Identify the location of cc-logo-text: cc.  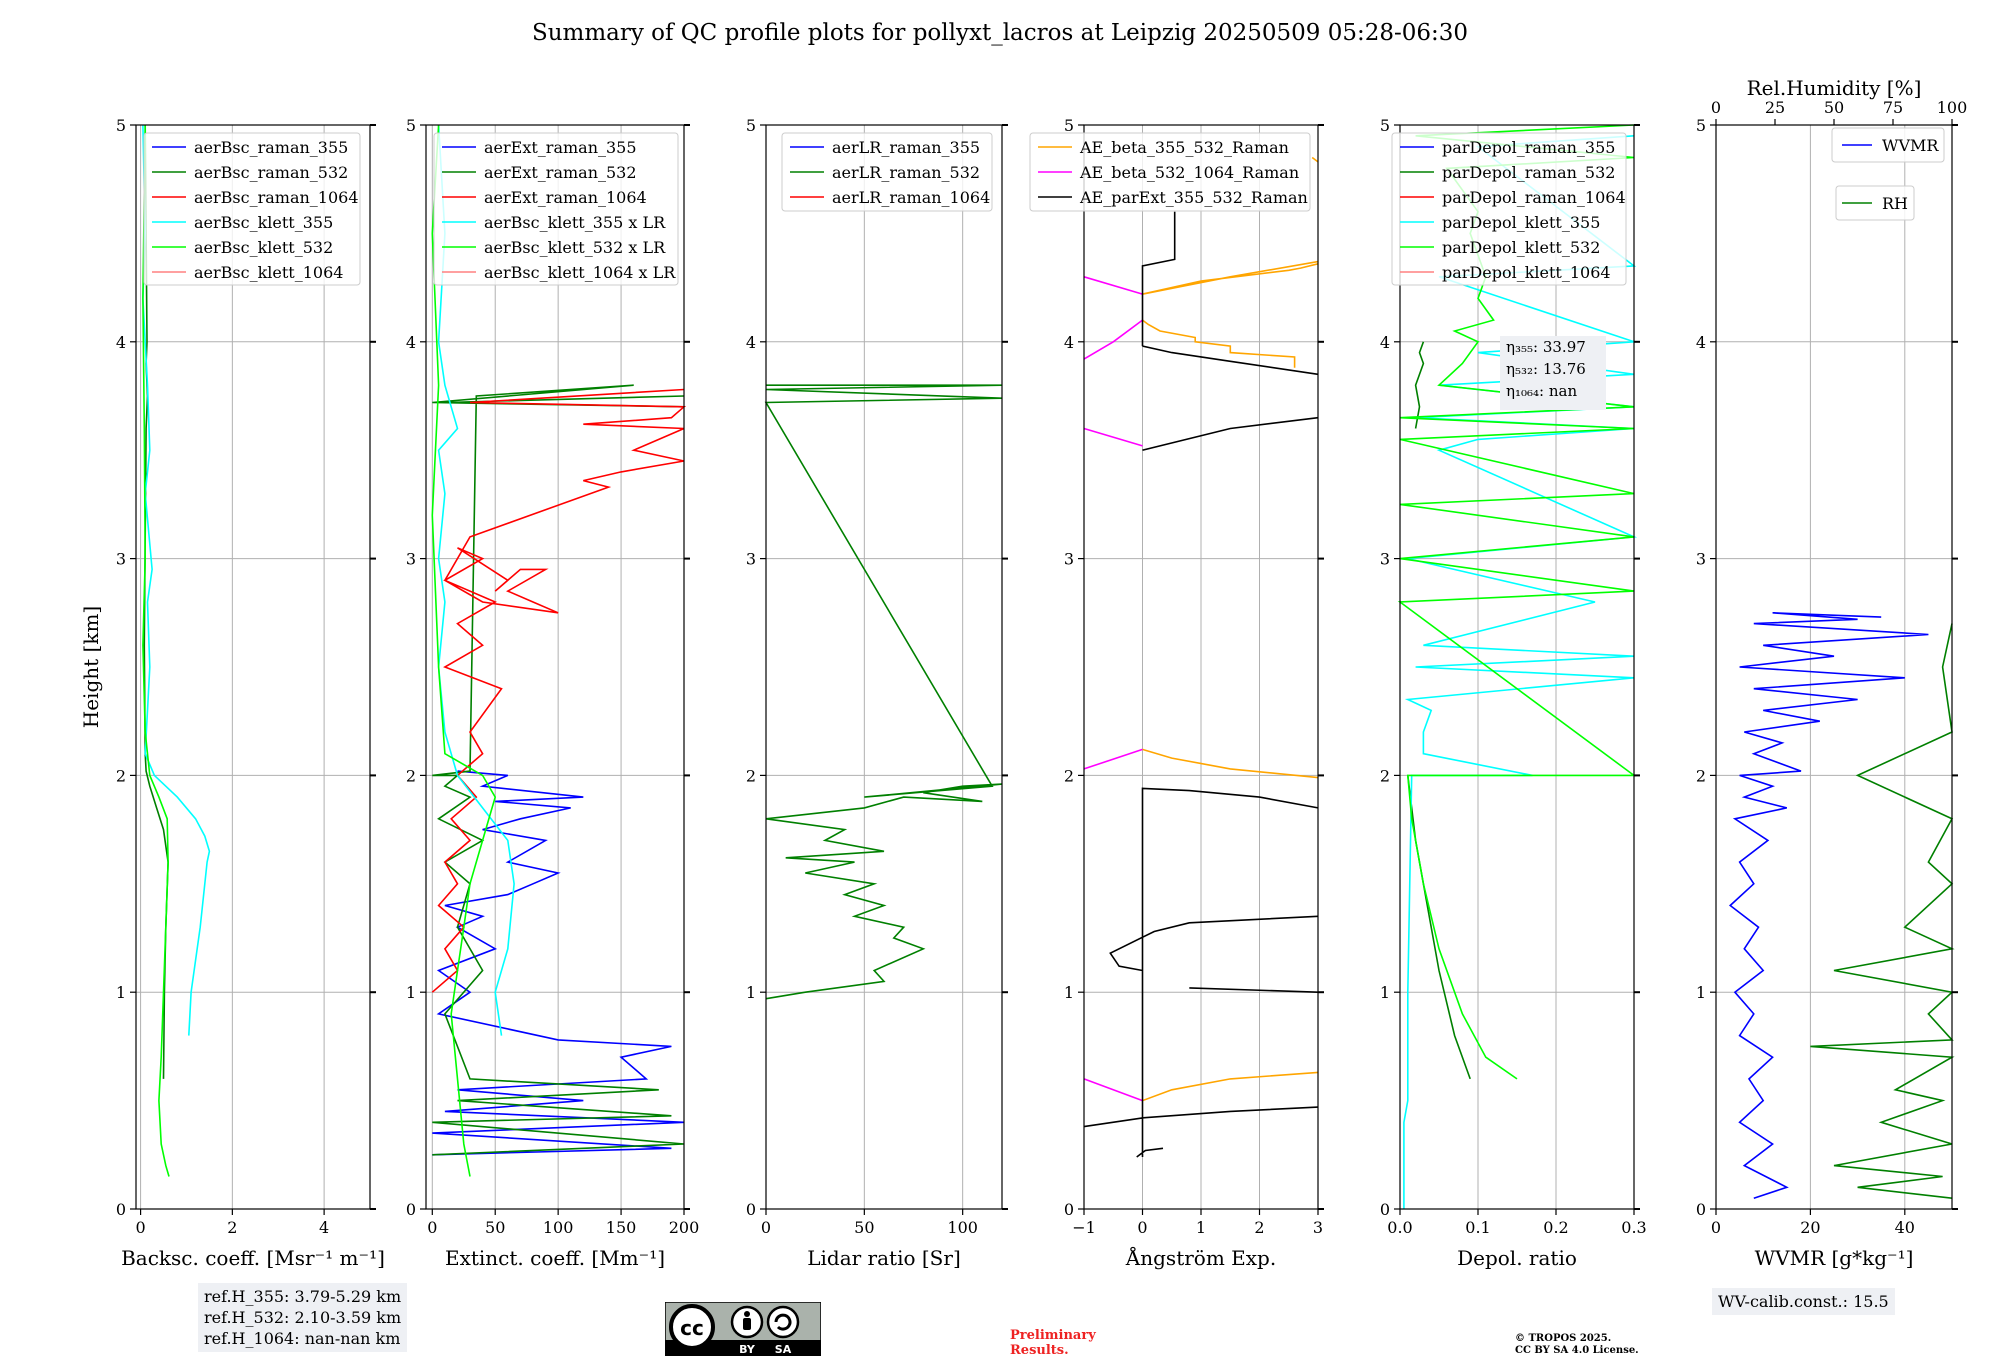
(692, 1328).